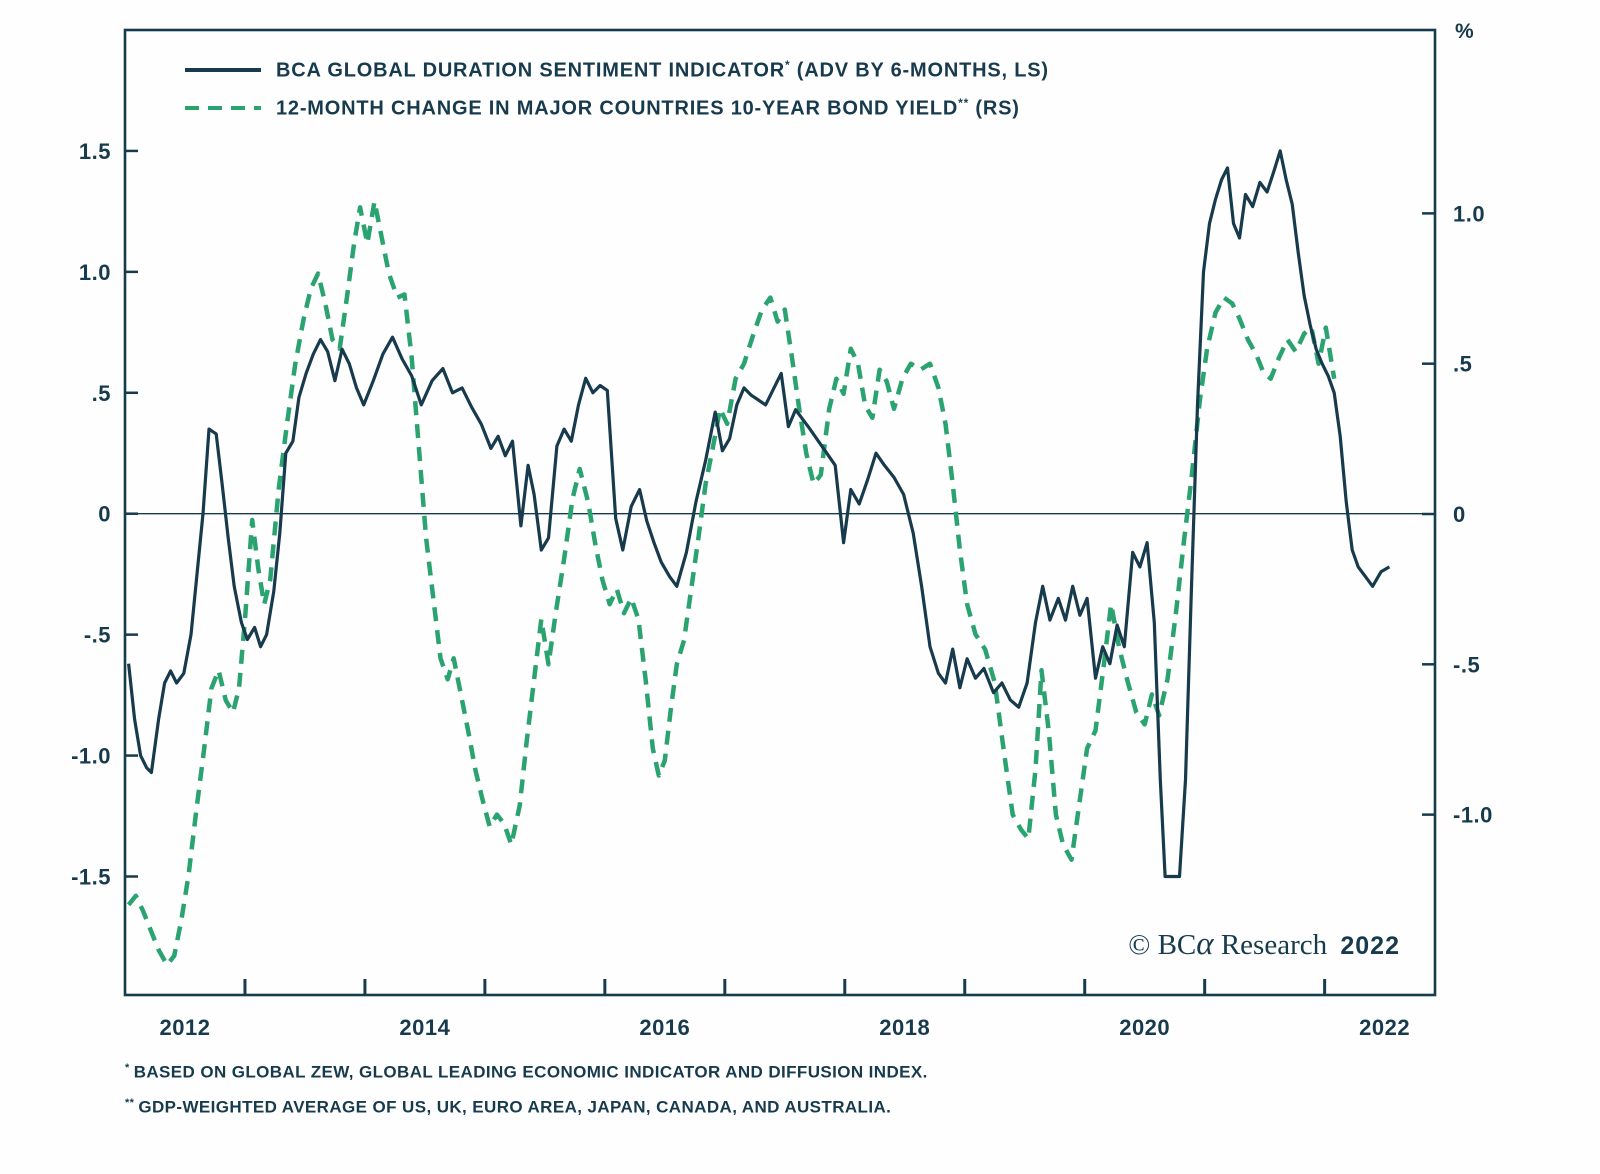  What do you see at coordinates (904, 1027) in the screenshot?
I see `x-axis-label: 2018` at bounding box center [904, 1027].